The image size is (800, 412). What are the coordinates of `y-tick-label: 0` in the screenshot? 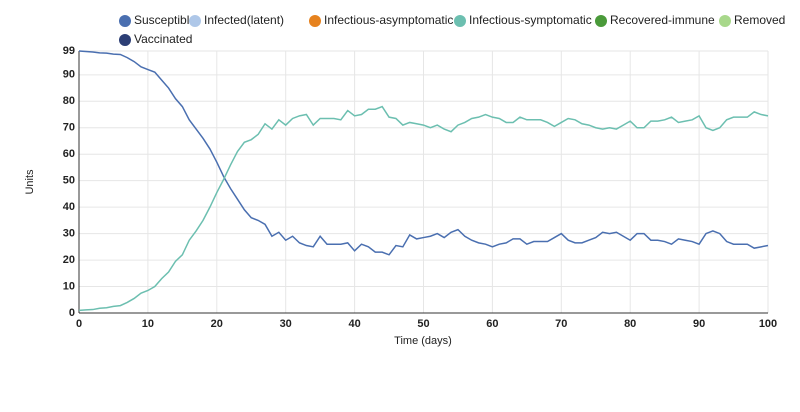 It's located at (72, 313).